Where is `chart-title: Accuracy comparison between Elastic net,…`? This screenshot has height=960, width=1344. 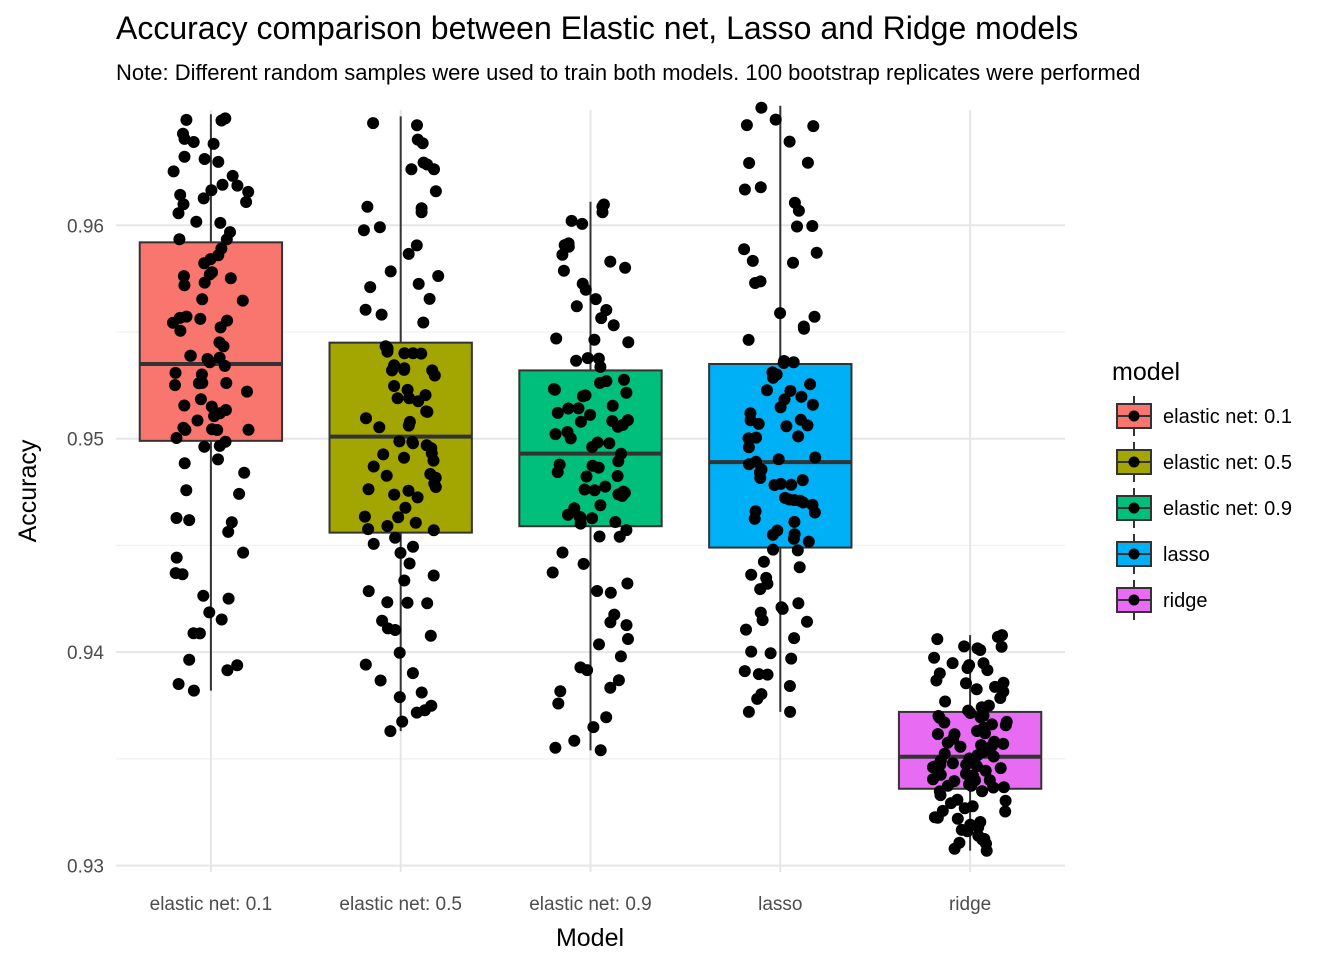
chart-title: Accuracy comparison between Elastic net,… is located at coordinates (597, 28).